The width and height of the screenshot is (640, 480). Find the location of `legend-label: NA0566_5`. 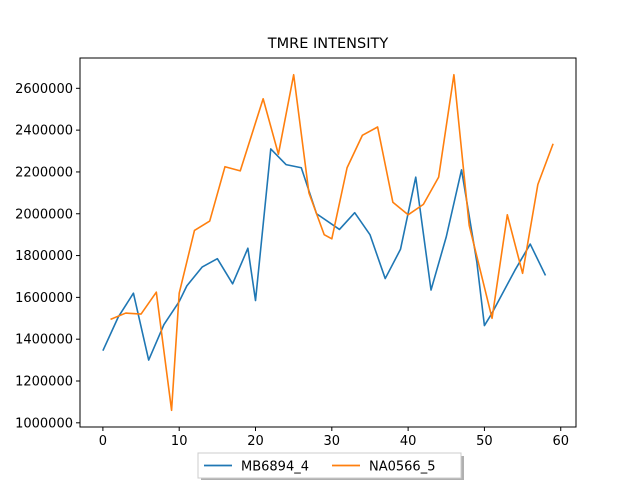

legend-label: NA0566_5 is located at coordinates (402, 467).